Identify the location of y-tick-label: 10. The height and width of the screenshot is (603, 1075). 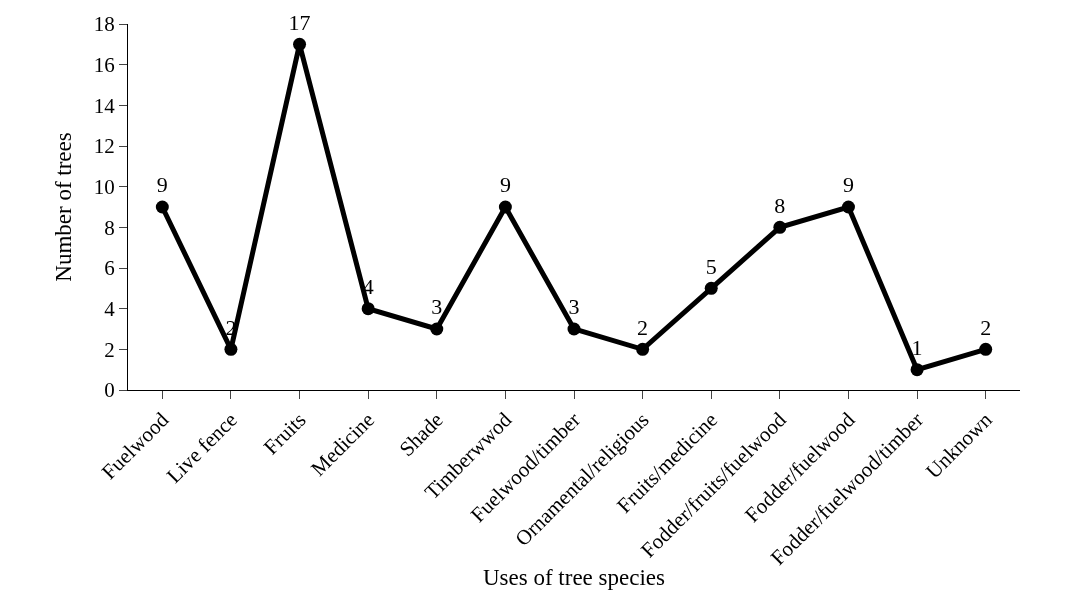
(104, 187).